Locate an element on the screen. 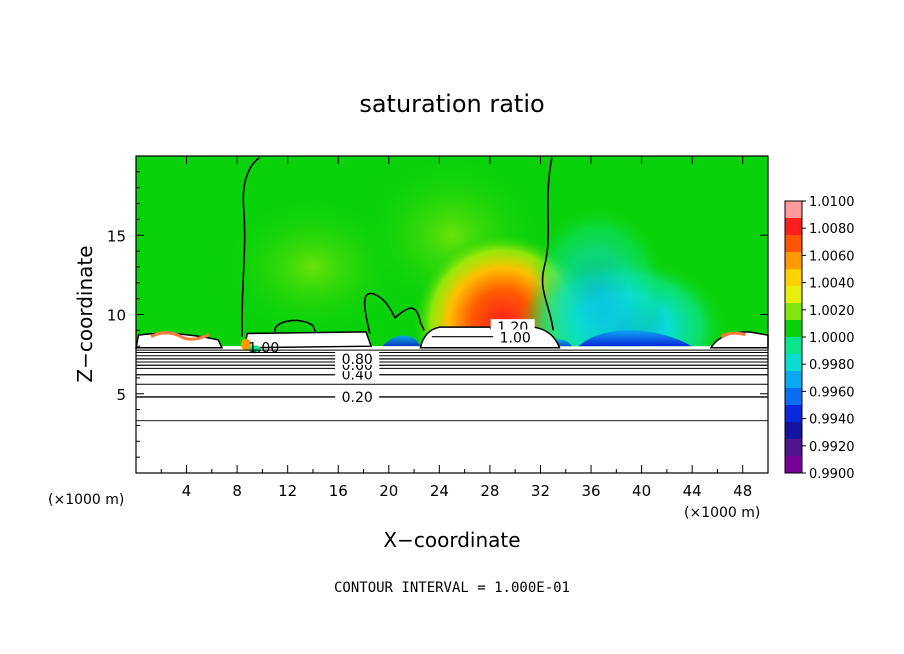 The image size is (904, 654). x-tick-label: 44 is located at coordinates (692, 491).